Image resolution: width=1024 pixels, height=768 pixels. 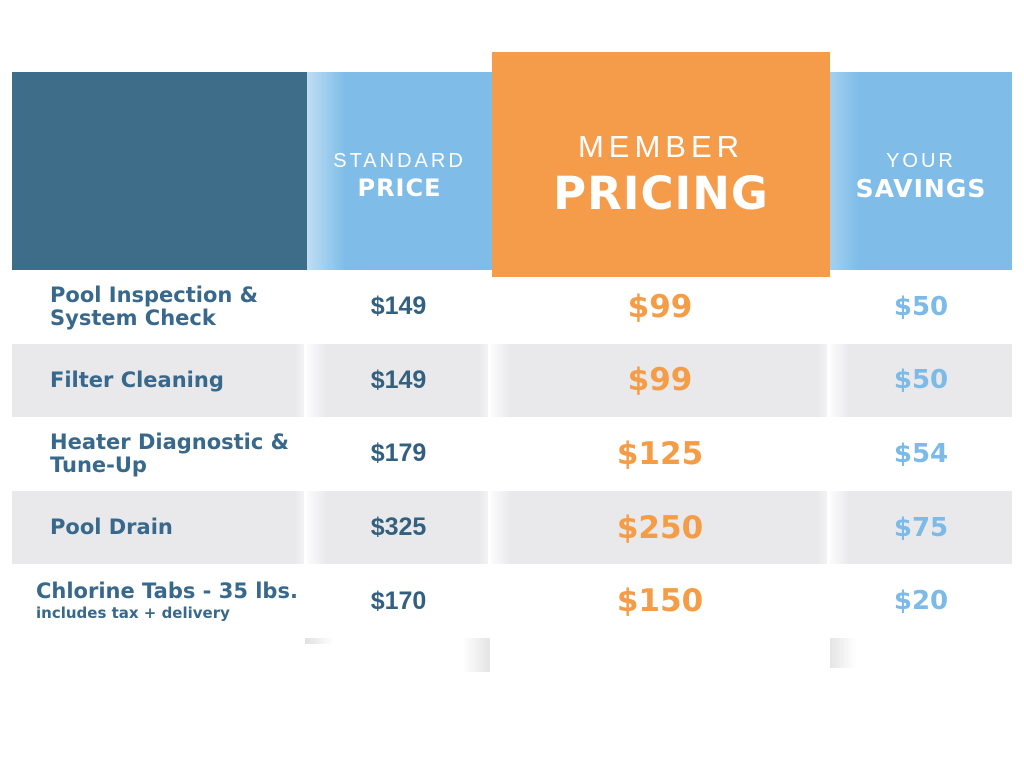 What do you see at coordinates (922, 653) in the screenshot?
I see `savings-column-footer-strip` at bounding box center [922, 653].